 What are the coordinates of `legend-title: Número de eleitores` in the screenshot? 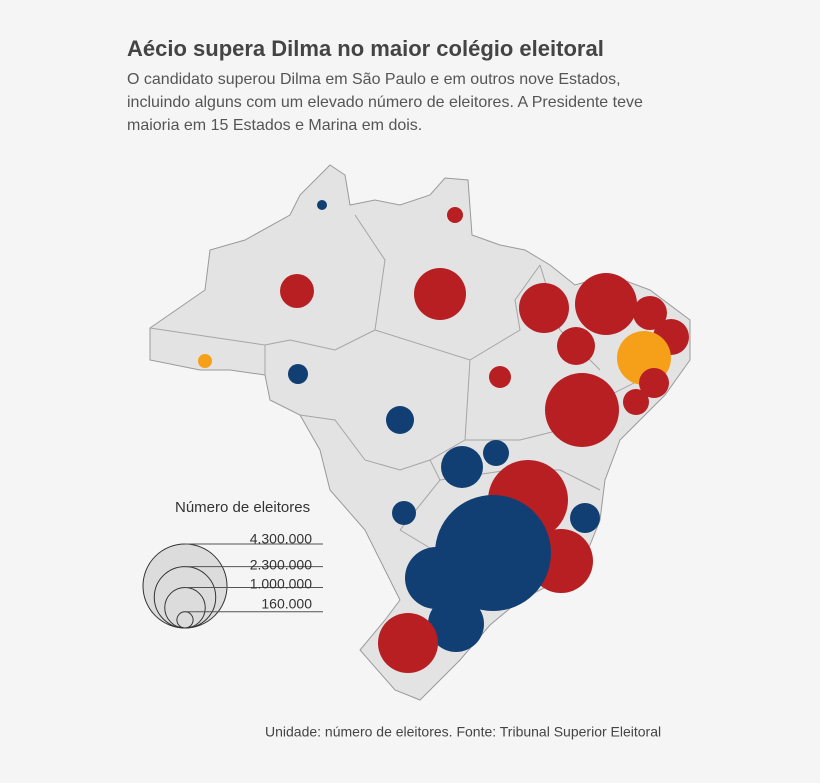 It's located at (242, 507).